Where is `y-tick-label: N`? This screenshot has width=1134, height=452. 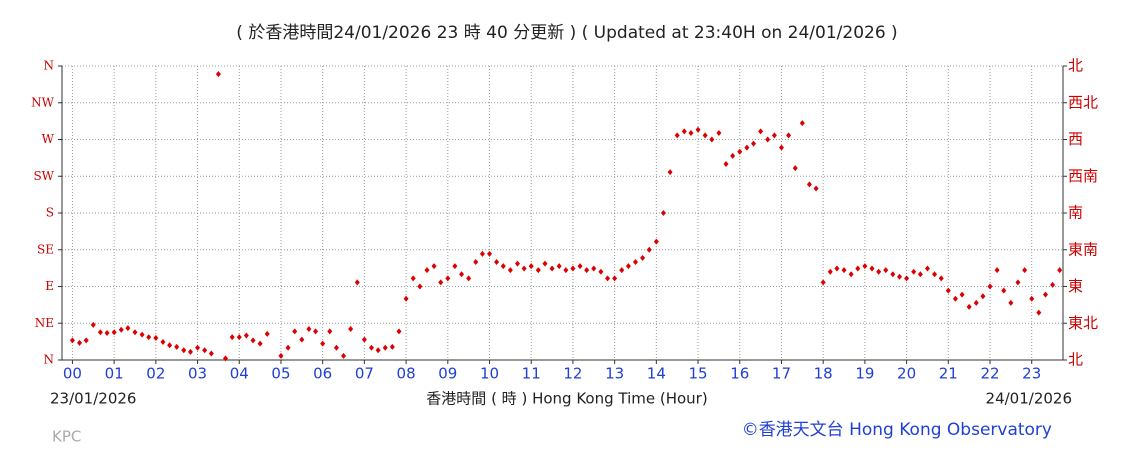 y-tick-label: N is located at coordinates (49, 66).